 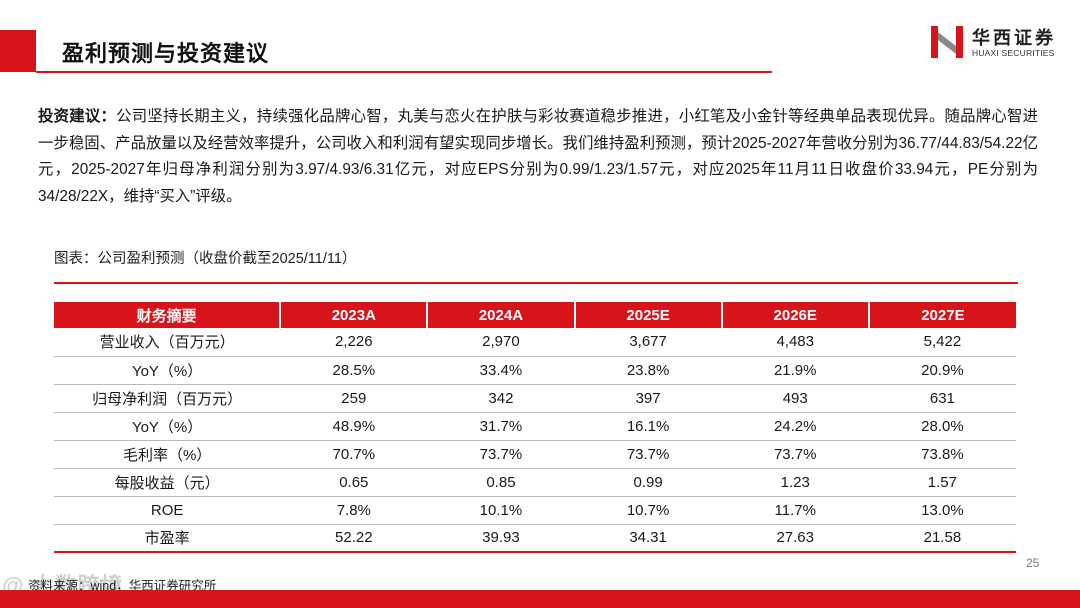 What do you see at coordinates (795, 370) in the screenshot?
I see `table-cell: 21.9%` at bounding box center [795, 370].